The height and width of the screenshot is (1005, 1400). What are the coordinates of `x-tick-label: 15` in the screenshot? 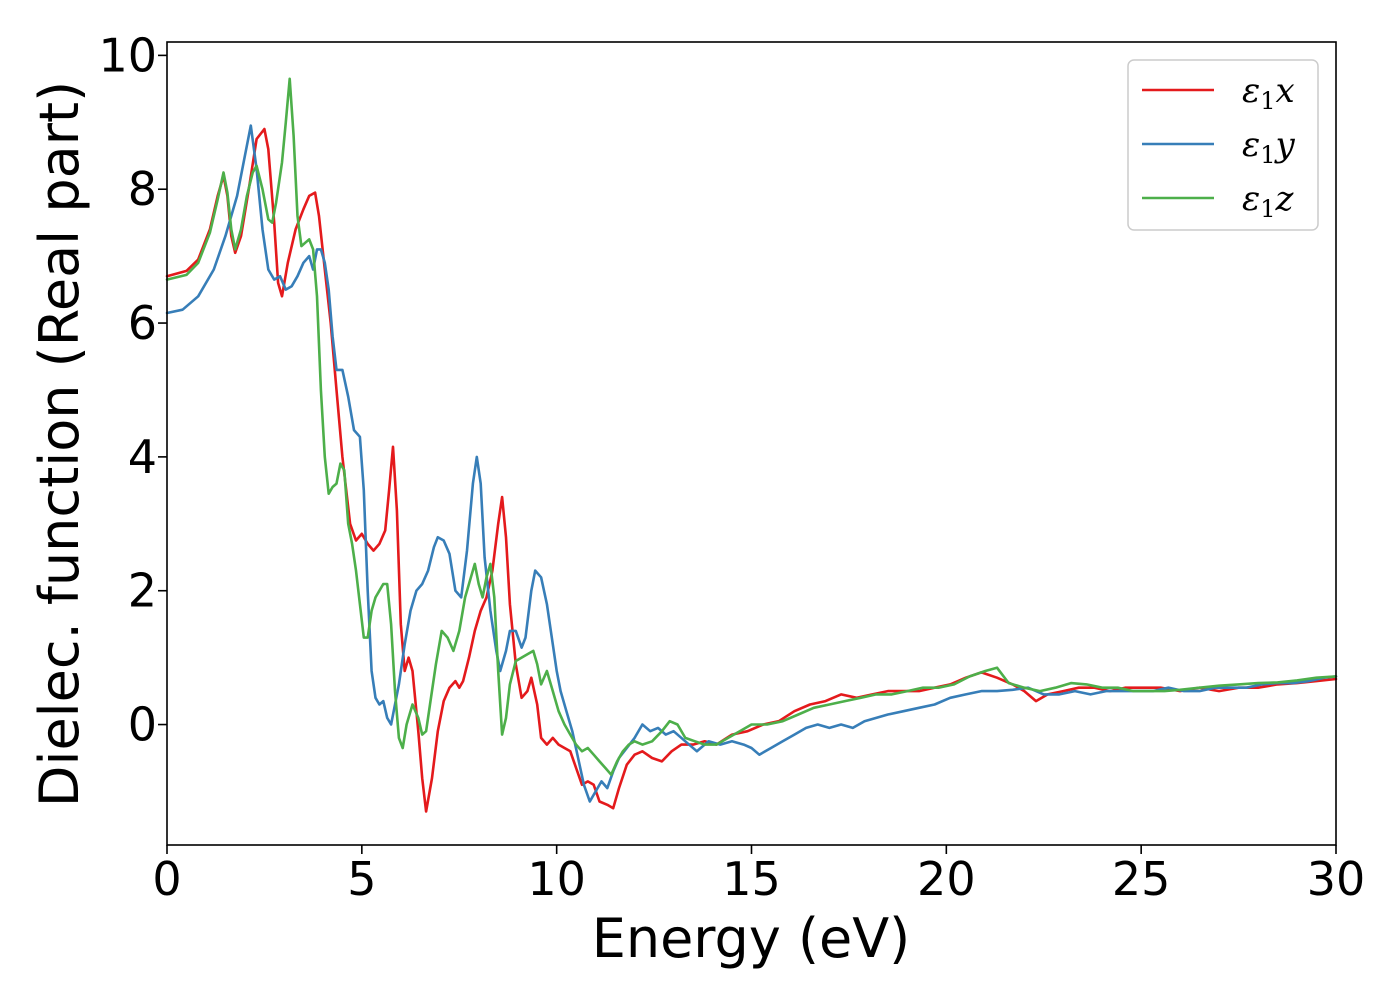 It's located at (751, 879).